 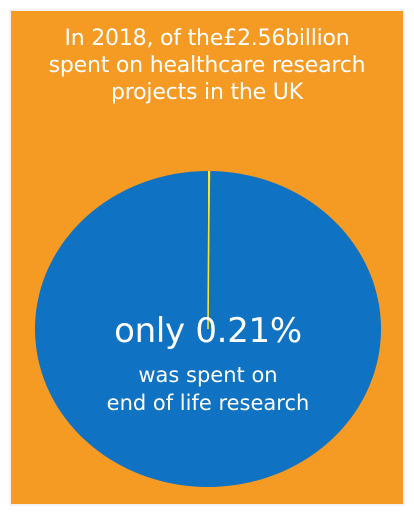 I want to click on headline-suffix: billion, so click(x=317, y=38).